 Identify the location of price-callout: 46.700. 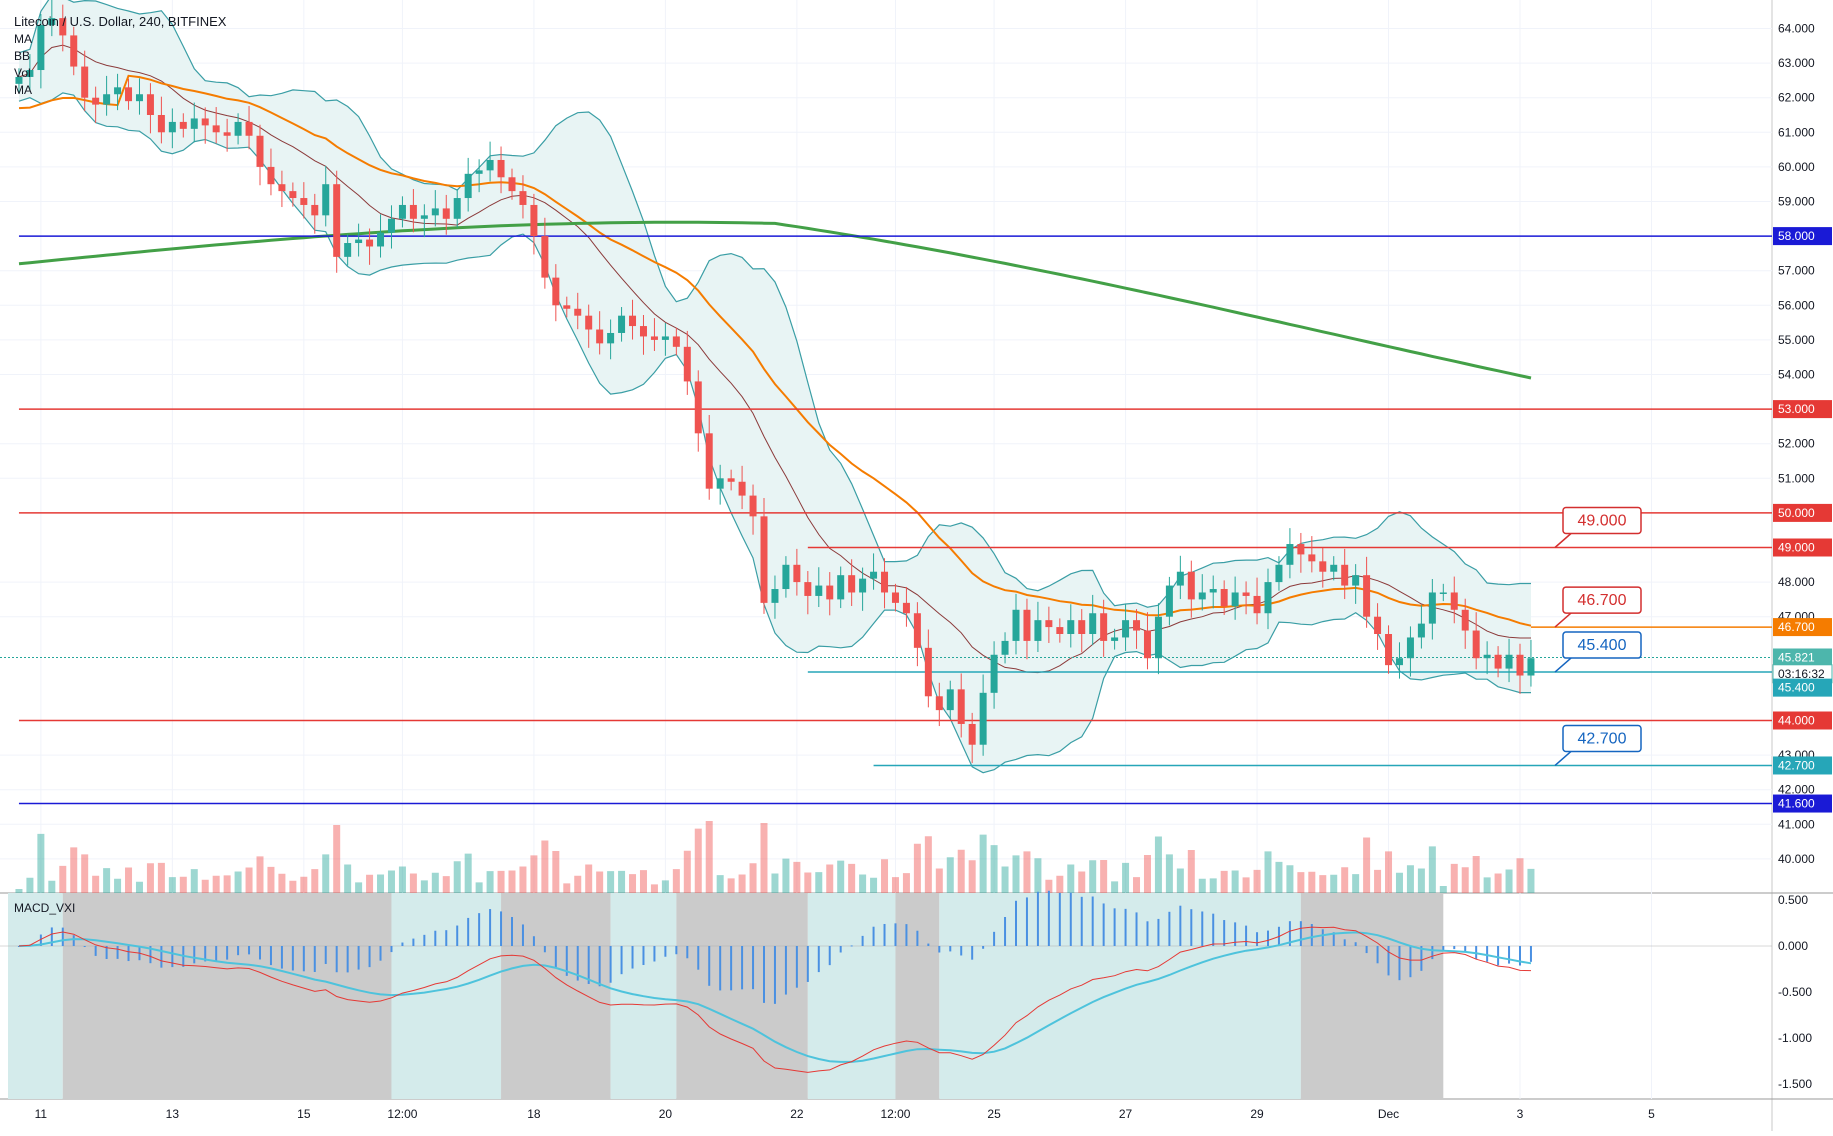
(1598, 607).